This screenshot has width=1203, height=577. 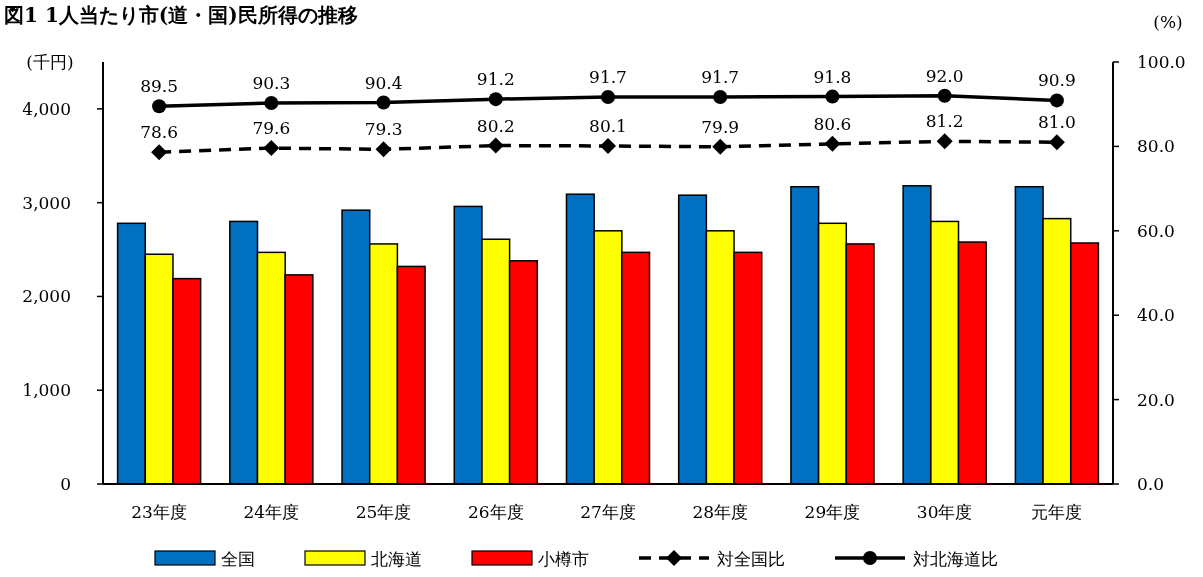 What do you see at coordinates (1156, 230) in the screenshot?
I see `y2-tick-label: 60.0` at bounding box center [1156, 230].